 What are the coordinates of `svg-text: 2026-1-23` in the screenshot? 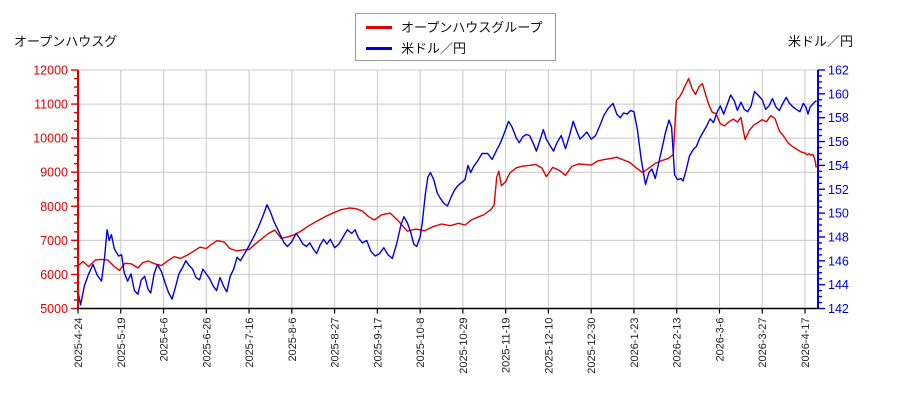 It's located at (635, 343).